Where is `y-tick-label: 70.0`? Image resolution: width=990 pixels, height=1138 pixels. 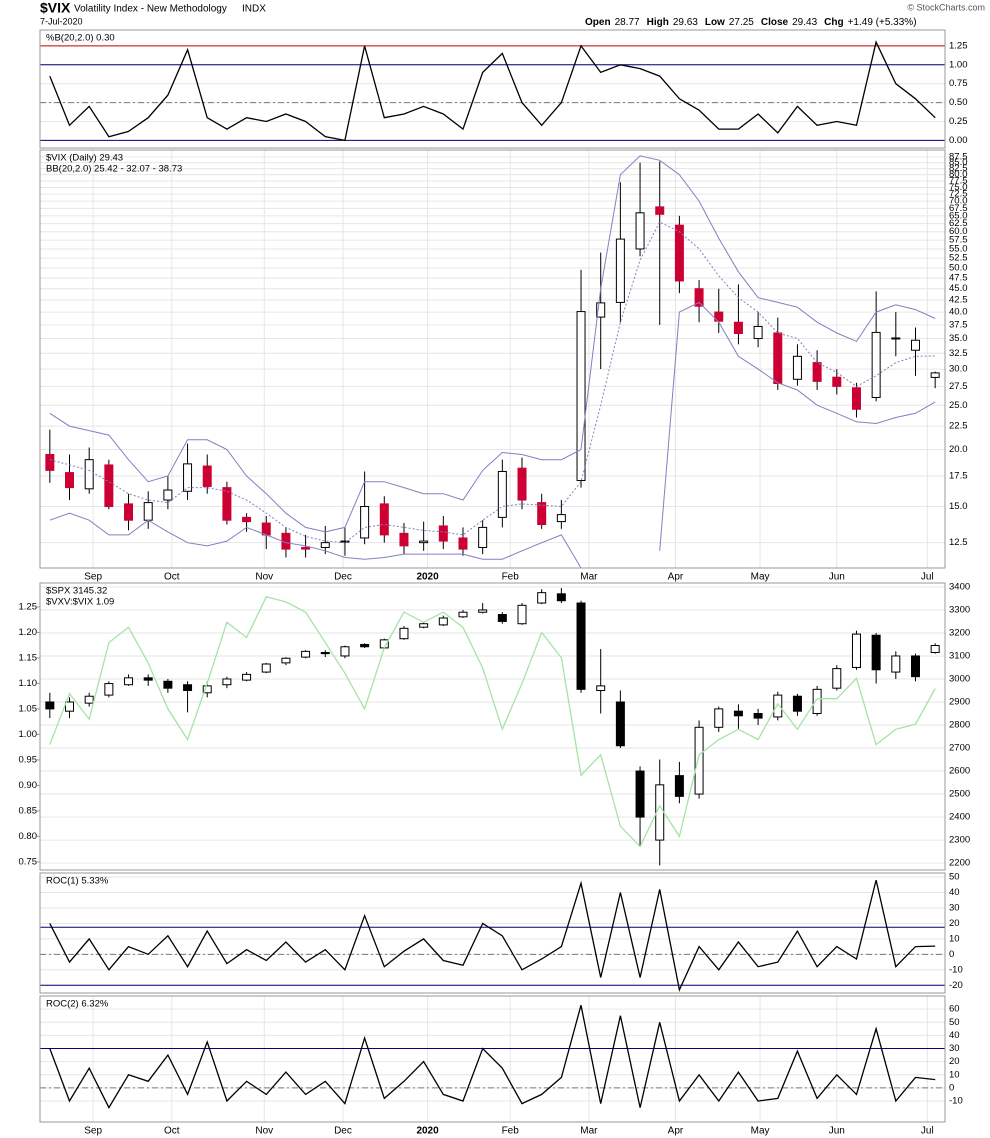
y-tick-label: 70.0 is located at coordinates (958, 201).